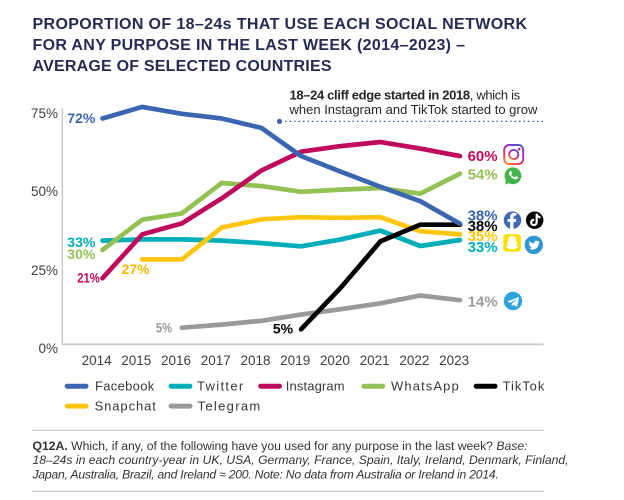  What do you see at coordinates (335, 360) in the screenshot?
I see `svg-text: 2020` at bounding box center [335, 360].